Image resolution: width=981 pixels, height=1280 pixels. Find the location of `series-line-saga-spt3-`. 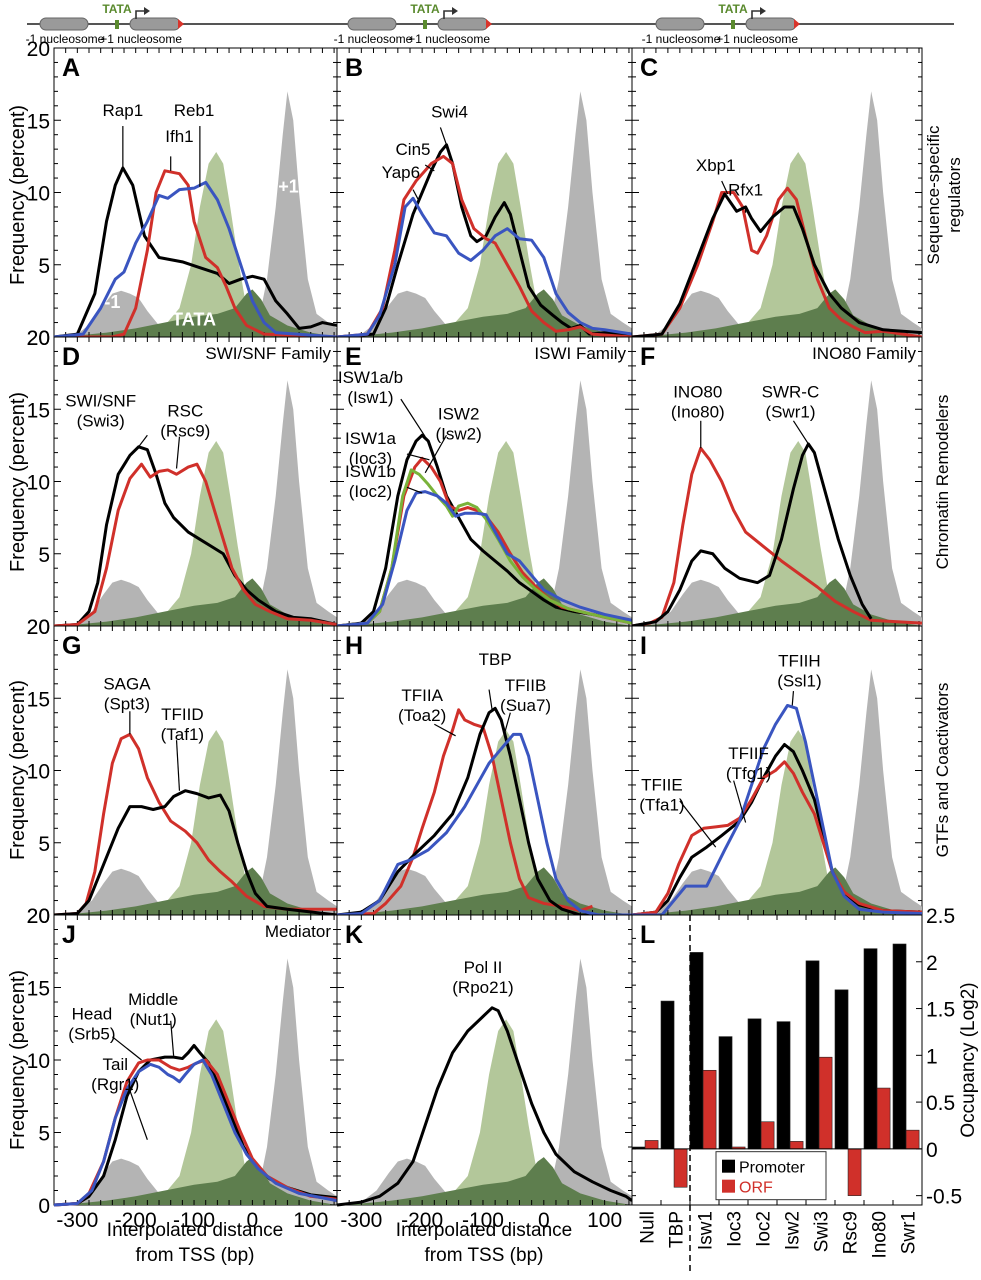

series-line-saga-spt3- is located at coordinates (195, 824).